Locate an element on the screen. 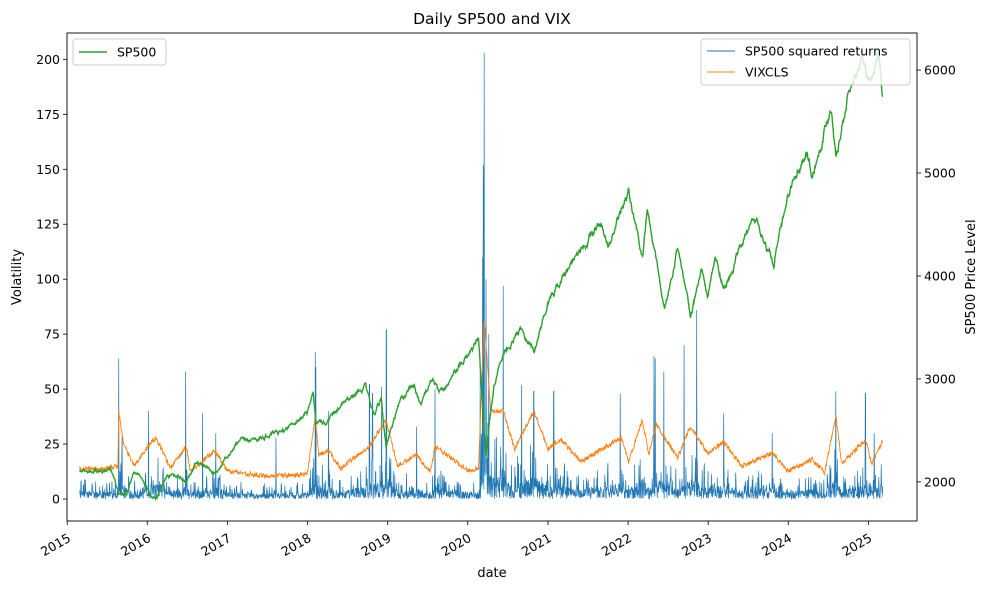 This screenshot has height=590, width=989. y-right-tick-label: 2000 is located at coordinates (940, 481).